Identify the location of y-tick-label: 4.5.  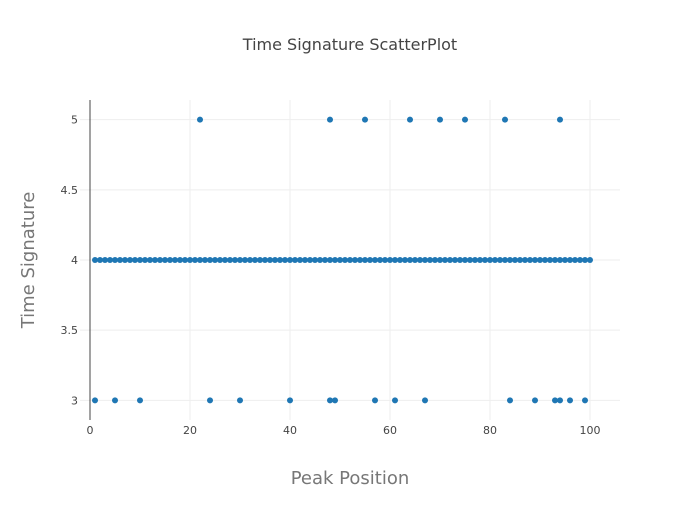
(70, 190).